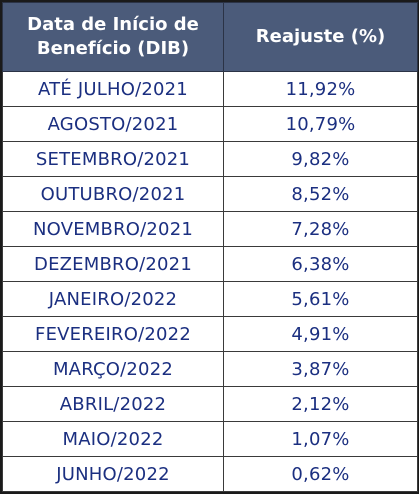  Describe the element at coordinates (113, 334) in the screenshot. I see `cell-dib: FEVEREIRO/2022` at that location.